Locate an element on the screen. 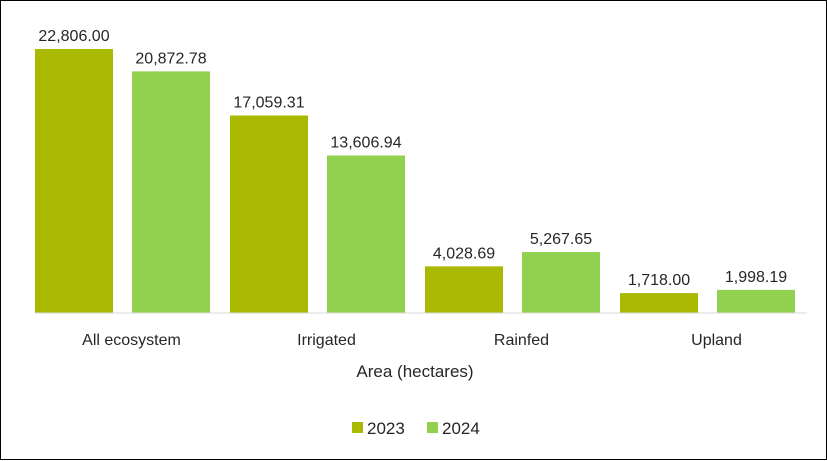 The image size is (827, 461). bar-rainfed-2024 is located at coordinates (561, 282).